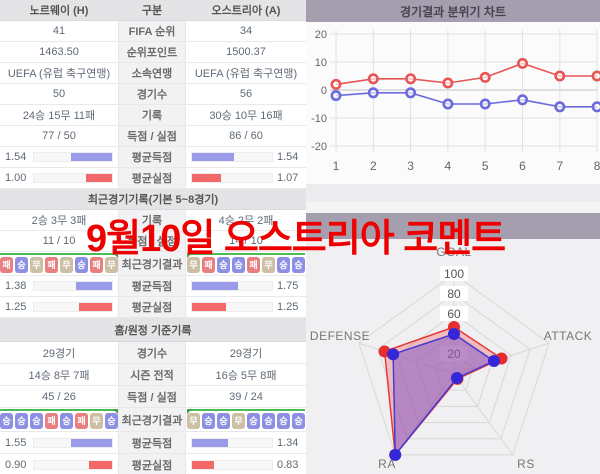  I want to click on home-value-cell: 1.54, so click(59, 157).